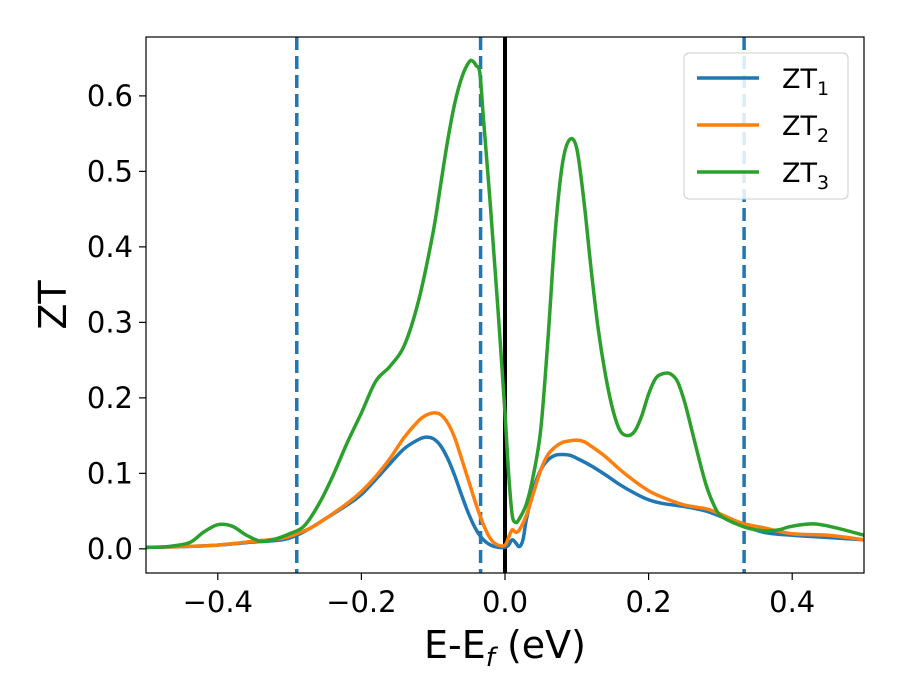 This screenshot has width=900, height=700. What do you see at coordinates (110, 473) in the screenshot?
I see `y-tick-label: 0.1` at bounding box center [110, 473].